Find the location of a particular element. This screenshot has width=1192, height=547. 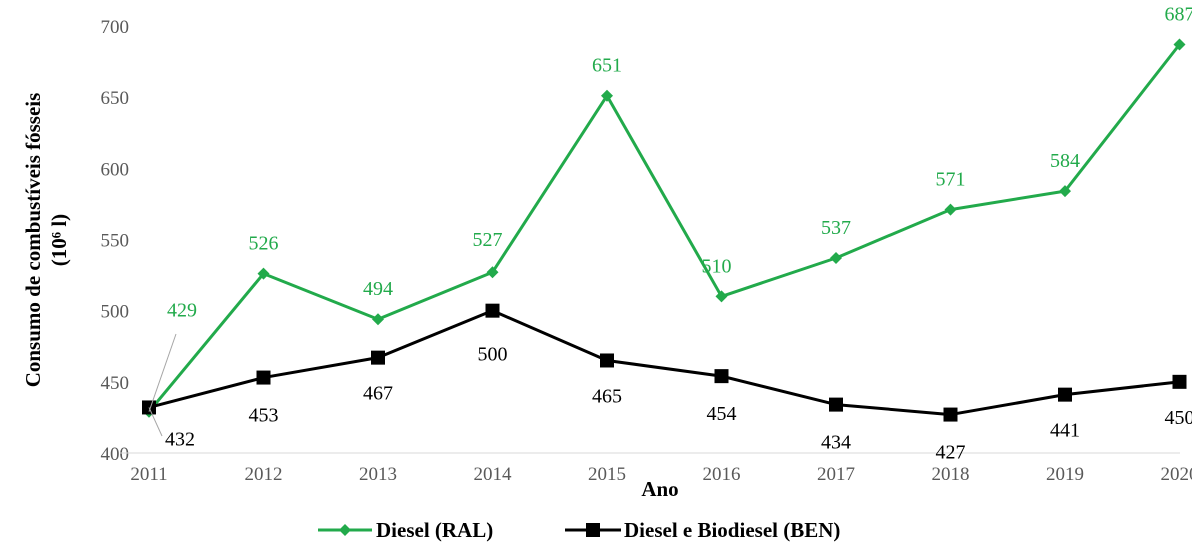

data-label: 527 is located at coordinates (488, 240).